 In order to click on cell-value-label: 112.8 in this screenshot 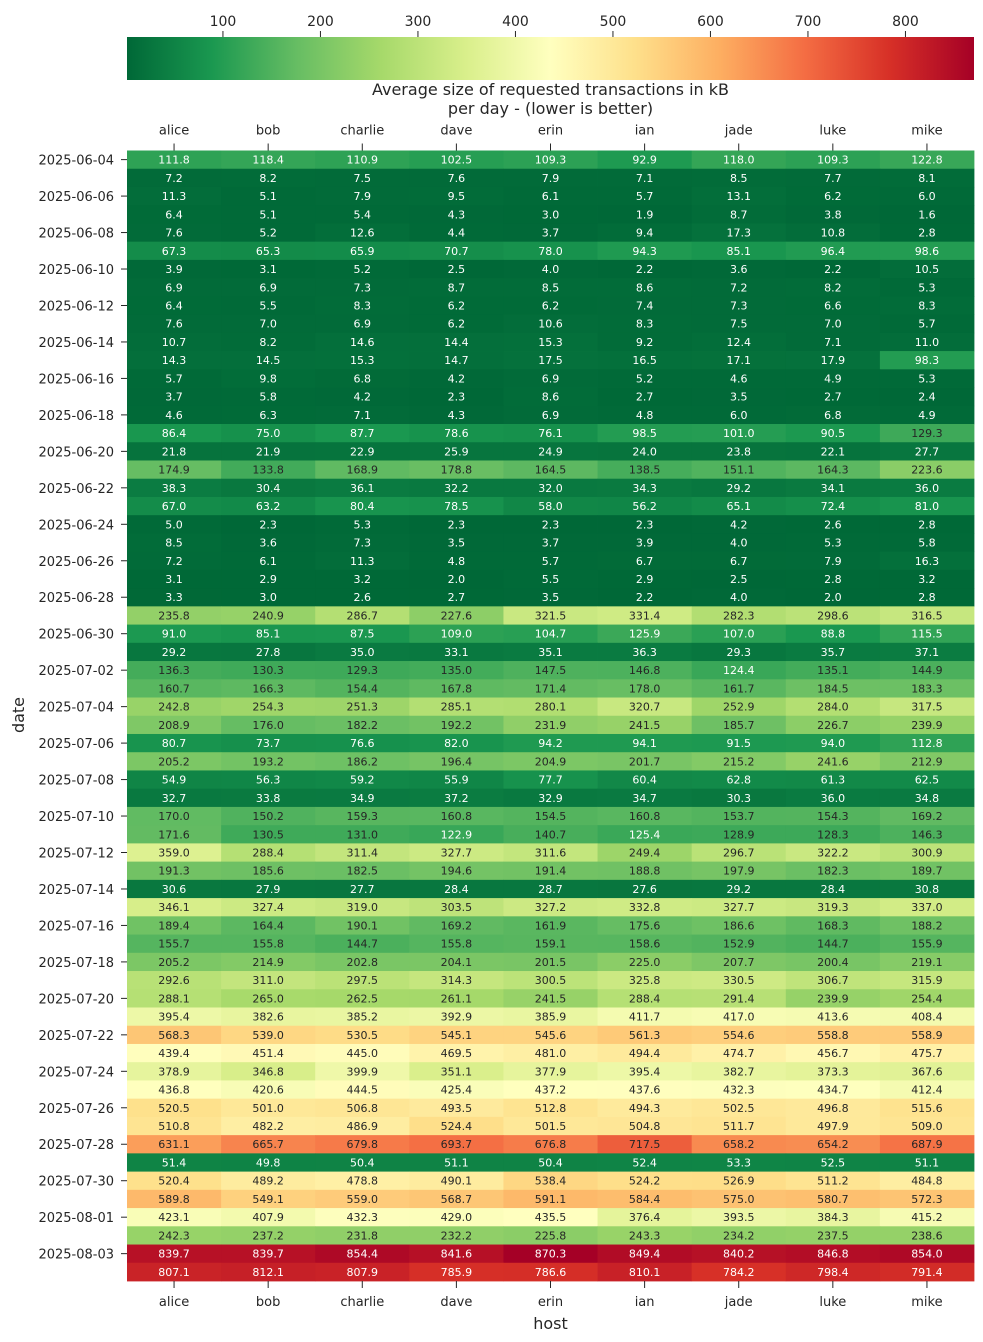, I will do `click(927, 743)`.